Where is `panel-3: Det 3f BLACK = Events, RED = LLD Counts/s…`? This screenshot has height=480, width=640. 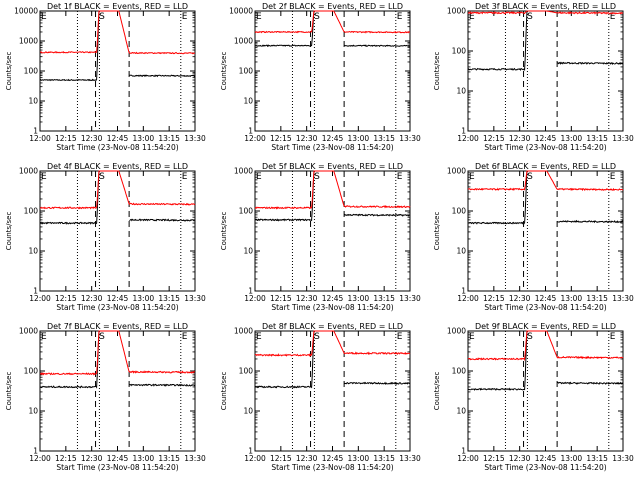
panel-3: Det 3f BLACK = Events, RED = LLD Counts/s… is located at coordinates (533, 77).